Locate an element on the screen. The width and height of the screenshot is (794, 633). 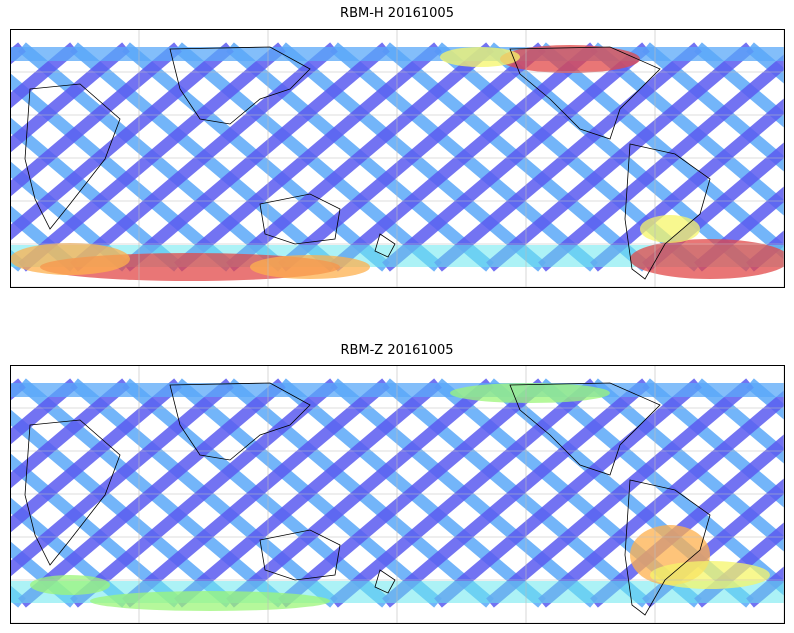
panel-title-rbm-z: RBM-Z 20161005 is located at coordinates (397, 350).